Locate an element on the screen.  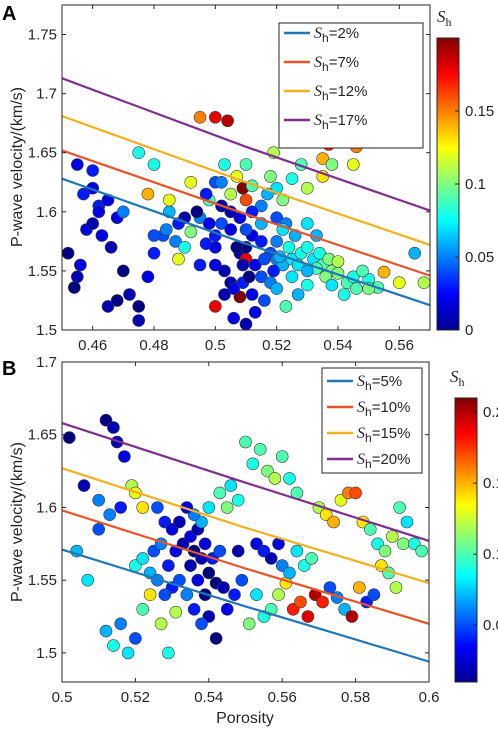
legend-entry: Sh=20% is located at coordinates (383, 461).